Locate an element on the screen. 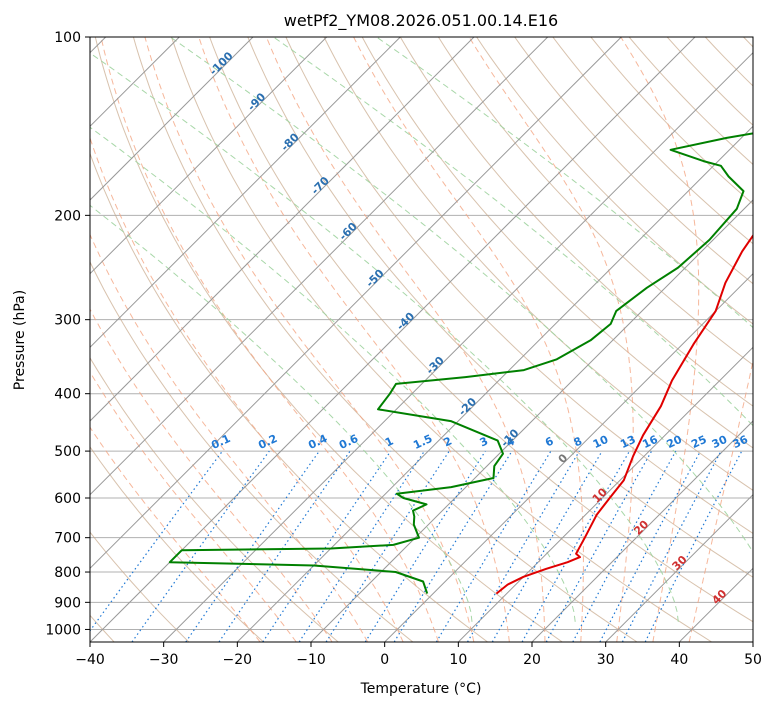  isotherm-label: -30 is located at coordinates (435, 365).